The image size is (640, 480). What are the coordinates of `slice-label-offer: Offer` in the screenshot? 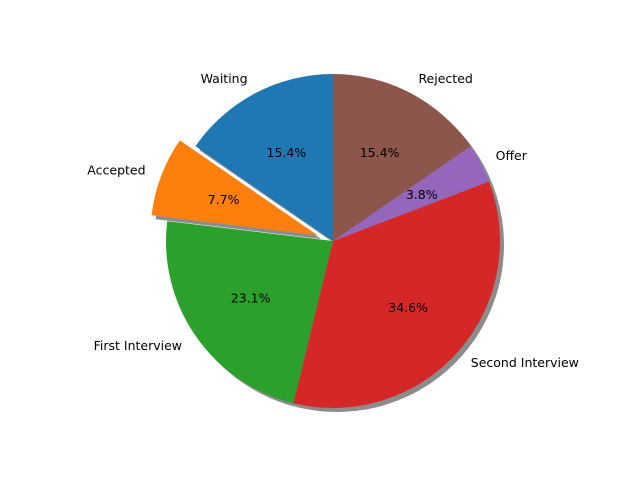 It's located at (512, 155).